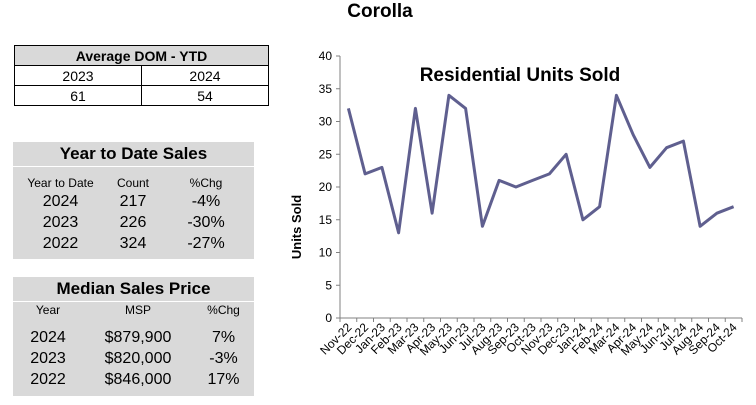  Describe the element at coordinates (133, 289) in the screenshot. I see `median-price-title: Median Sales Price` at that location.